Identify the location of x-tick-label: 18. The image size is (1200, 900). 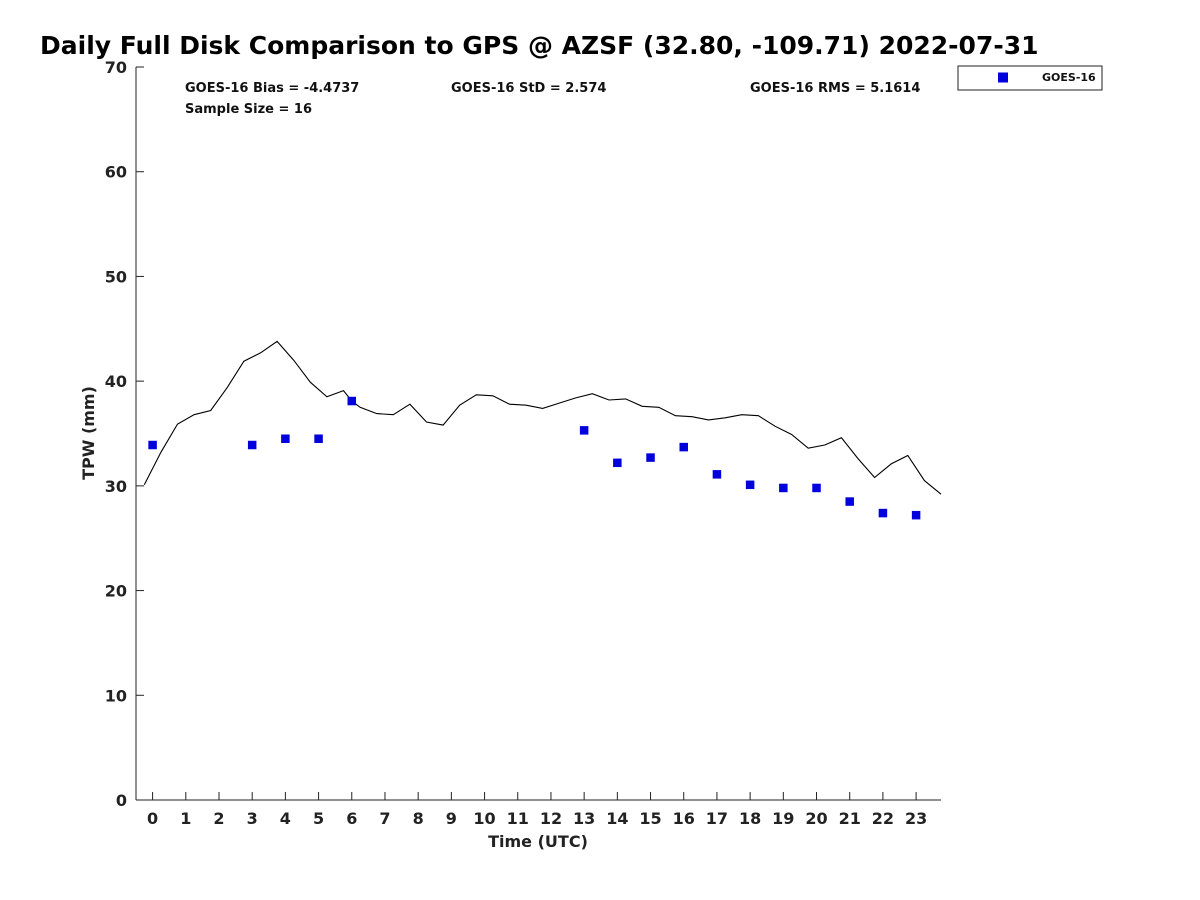
(750, 818).